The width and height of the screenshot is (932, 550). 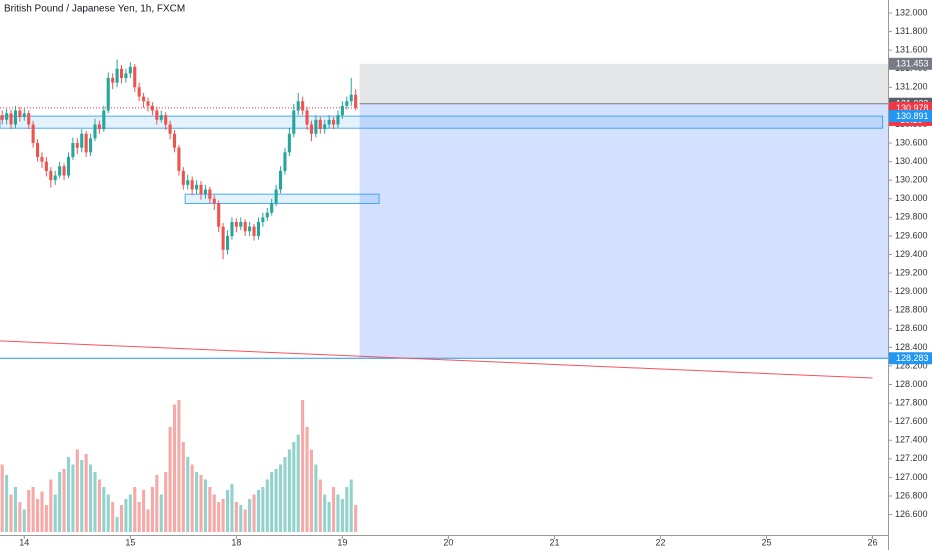 I want to click on x-tick-label: 22, so click(x=660, y=542).